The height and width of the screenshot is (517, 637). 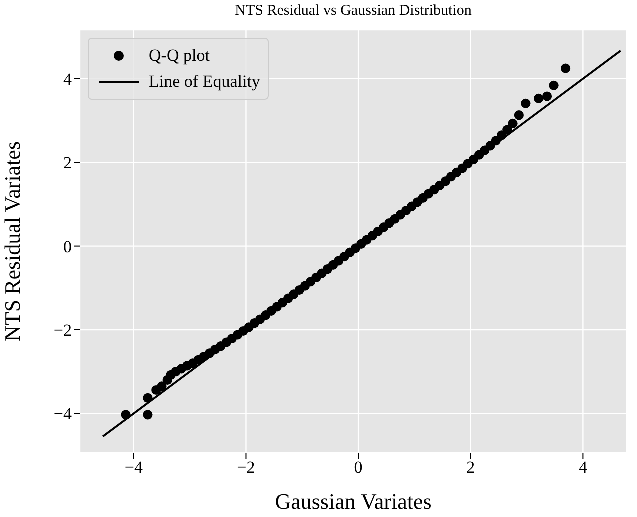 What do you see at coordinates (583, 468) in the screenshot?
I see `x-tick-label: 4` at bounding box center [583, 468].